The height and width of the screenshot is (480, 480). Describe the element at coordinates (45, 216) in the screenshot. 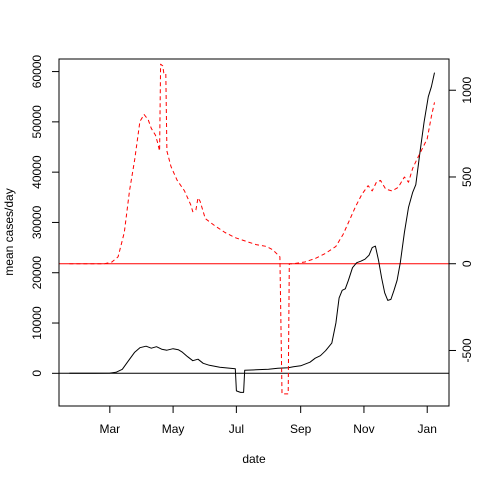

I see `y-axis-left: 0 10000 20000 30000 40000 50000 60000` at that location.